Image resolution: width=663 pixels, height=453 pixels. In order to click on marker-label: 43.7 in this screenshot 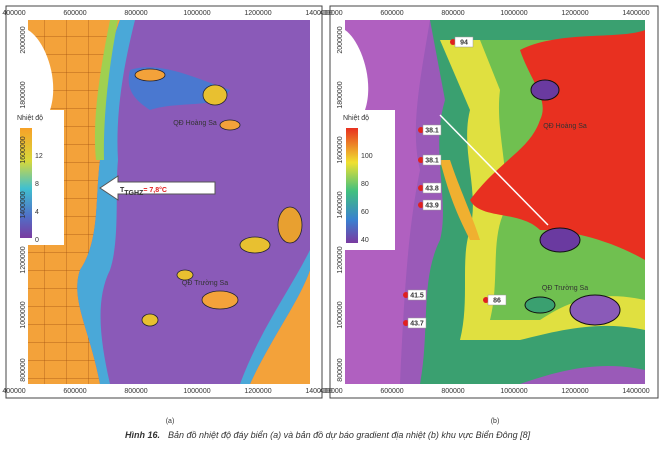, I will do `click(417, 324)`.